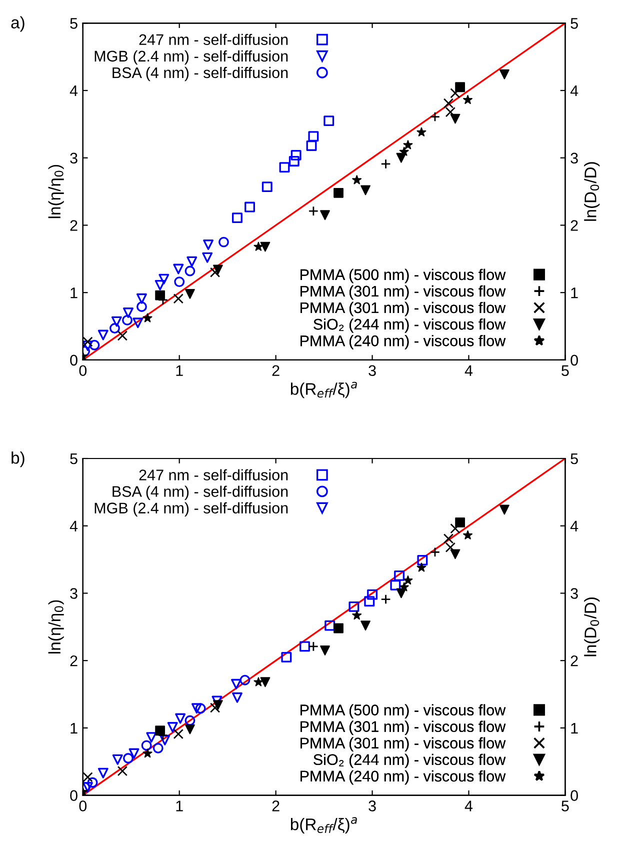 The image size is (628, 857). I want to click on chart-title: b), so click(18, 460).